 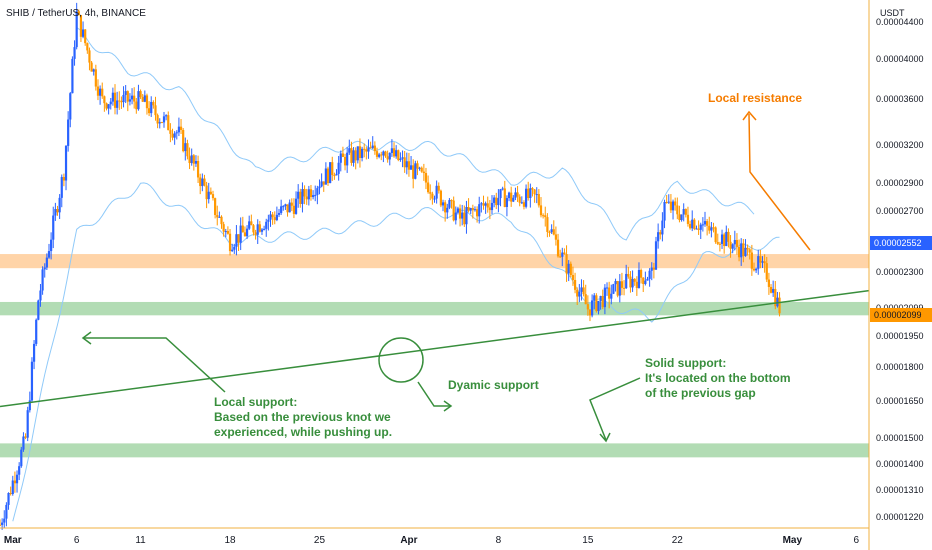 I want to click on local-support-arrow, so click(x=155, y=365).